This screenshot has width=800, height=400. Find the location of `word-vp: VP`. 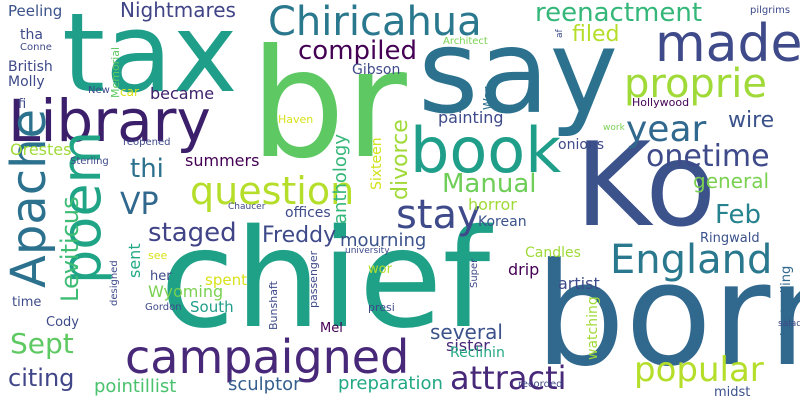

word-vp: VP is located at coordinates (139, 204).